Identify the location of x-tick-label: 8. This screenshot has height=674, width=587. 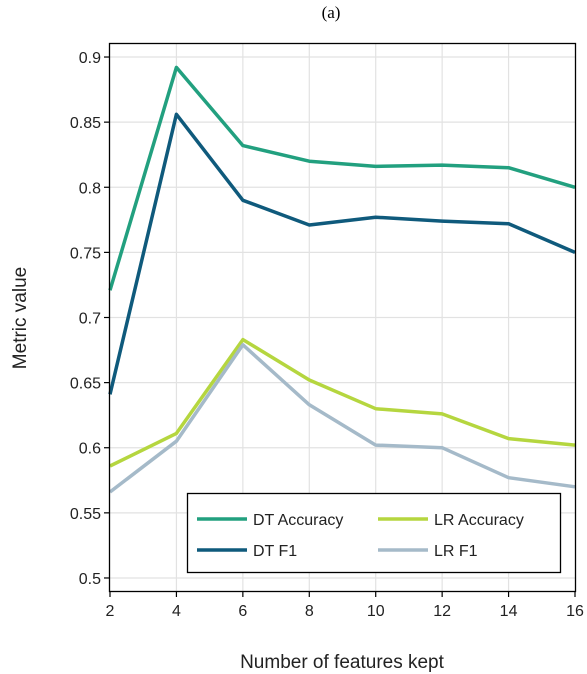
(309, 611).